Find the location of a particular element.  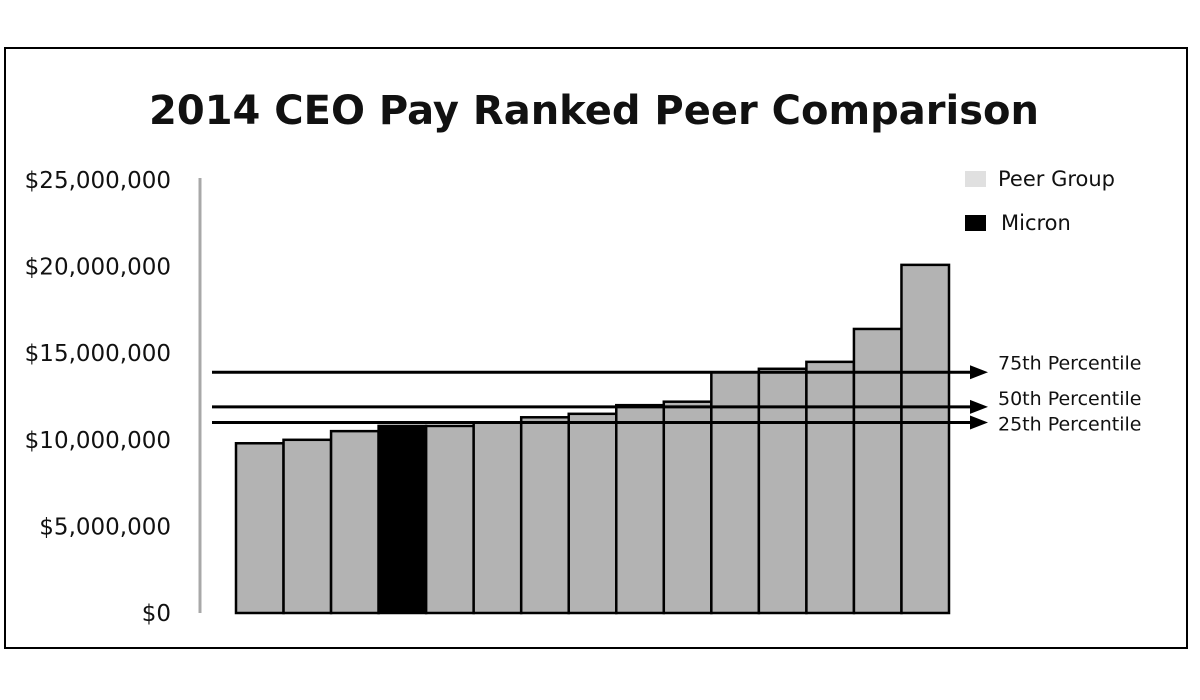

percentile-label: 25th Percentile is located at coordinates (1069, 424).